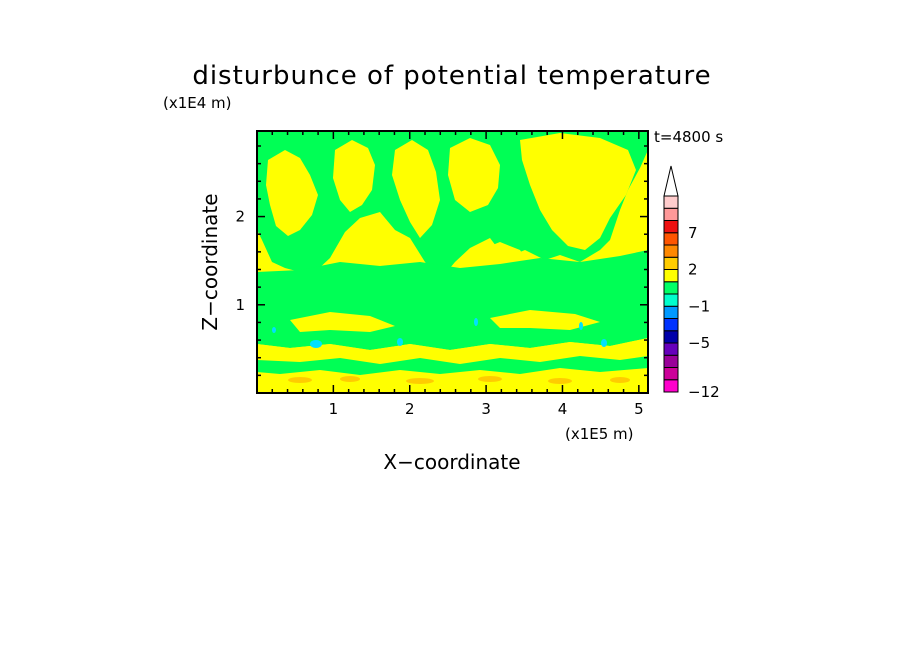 The width and height of the screenshot is (904, 654). I want to click on colorbar: −12−5−127, so click(691, 283).